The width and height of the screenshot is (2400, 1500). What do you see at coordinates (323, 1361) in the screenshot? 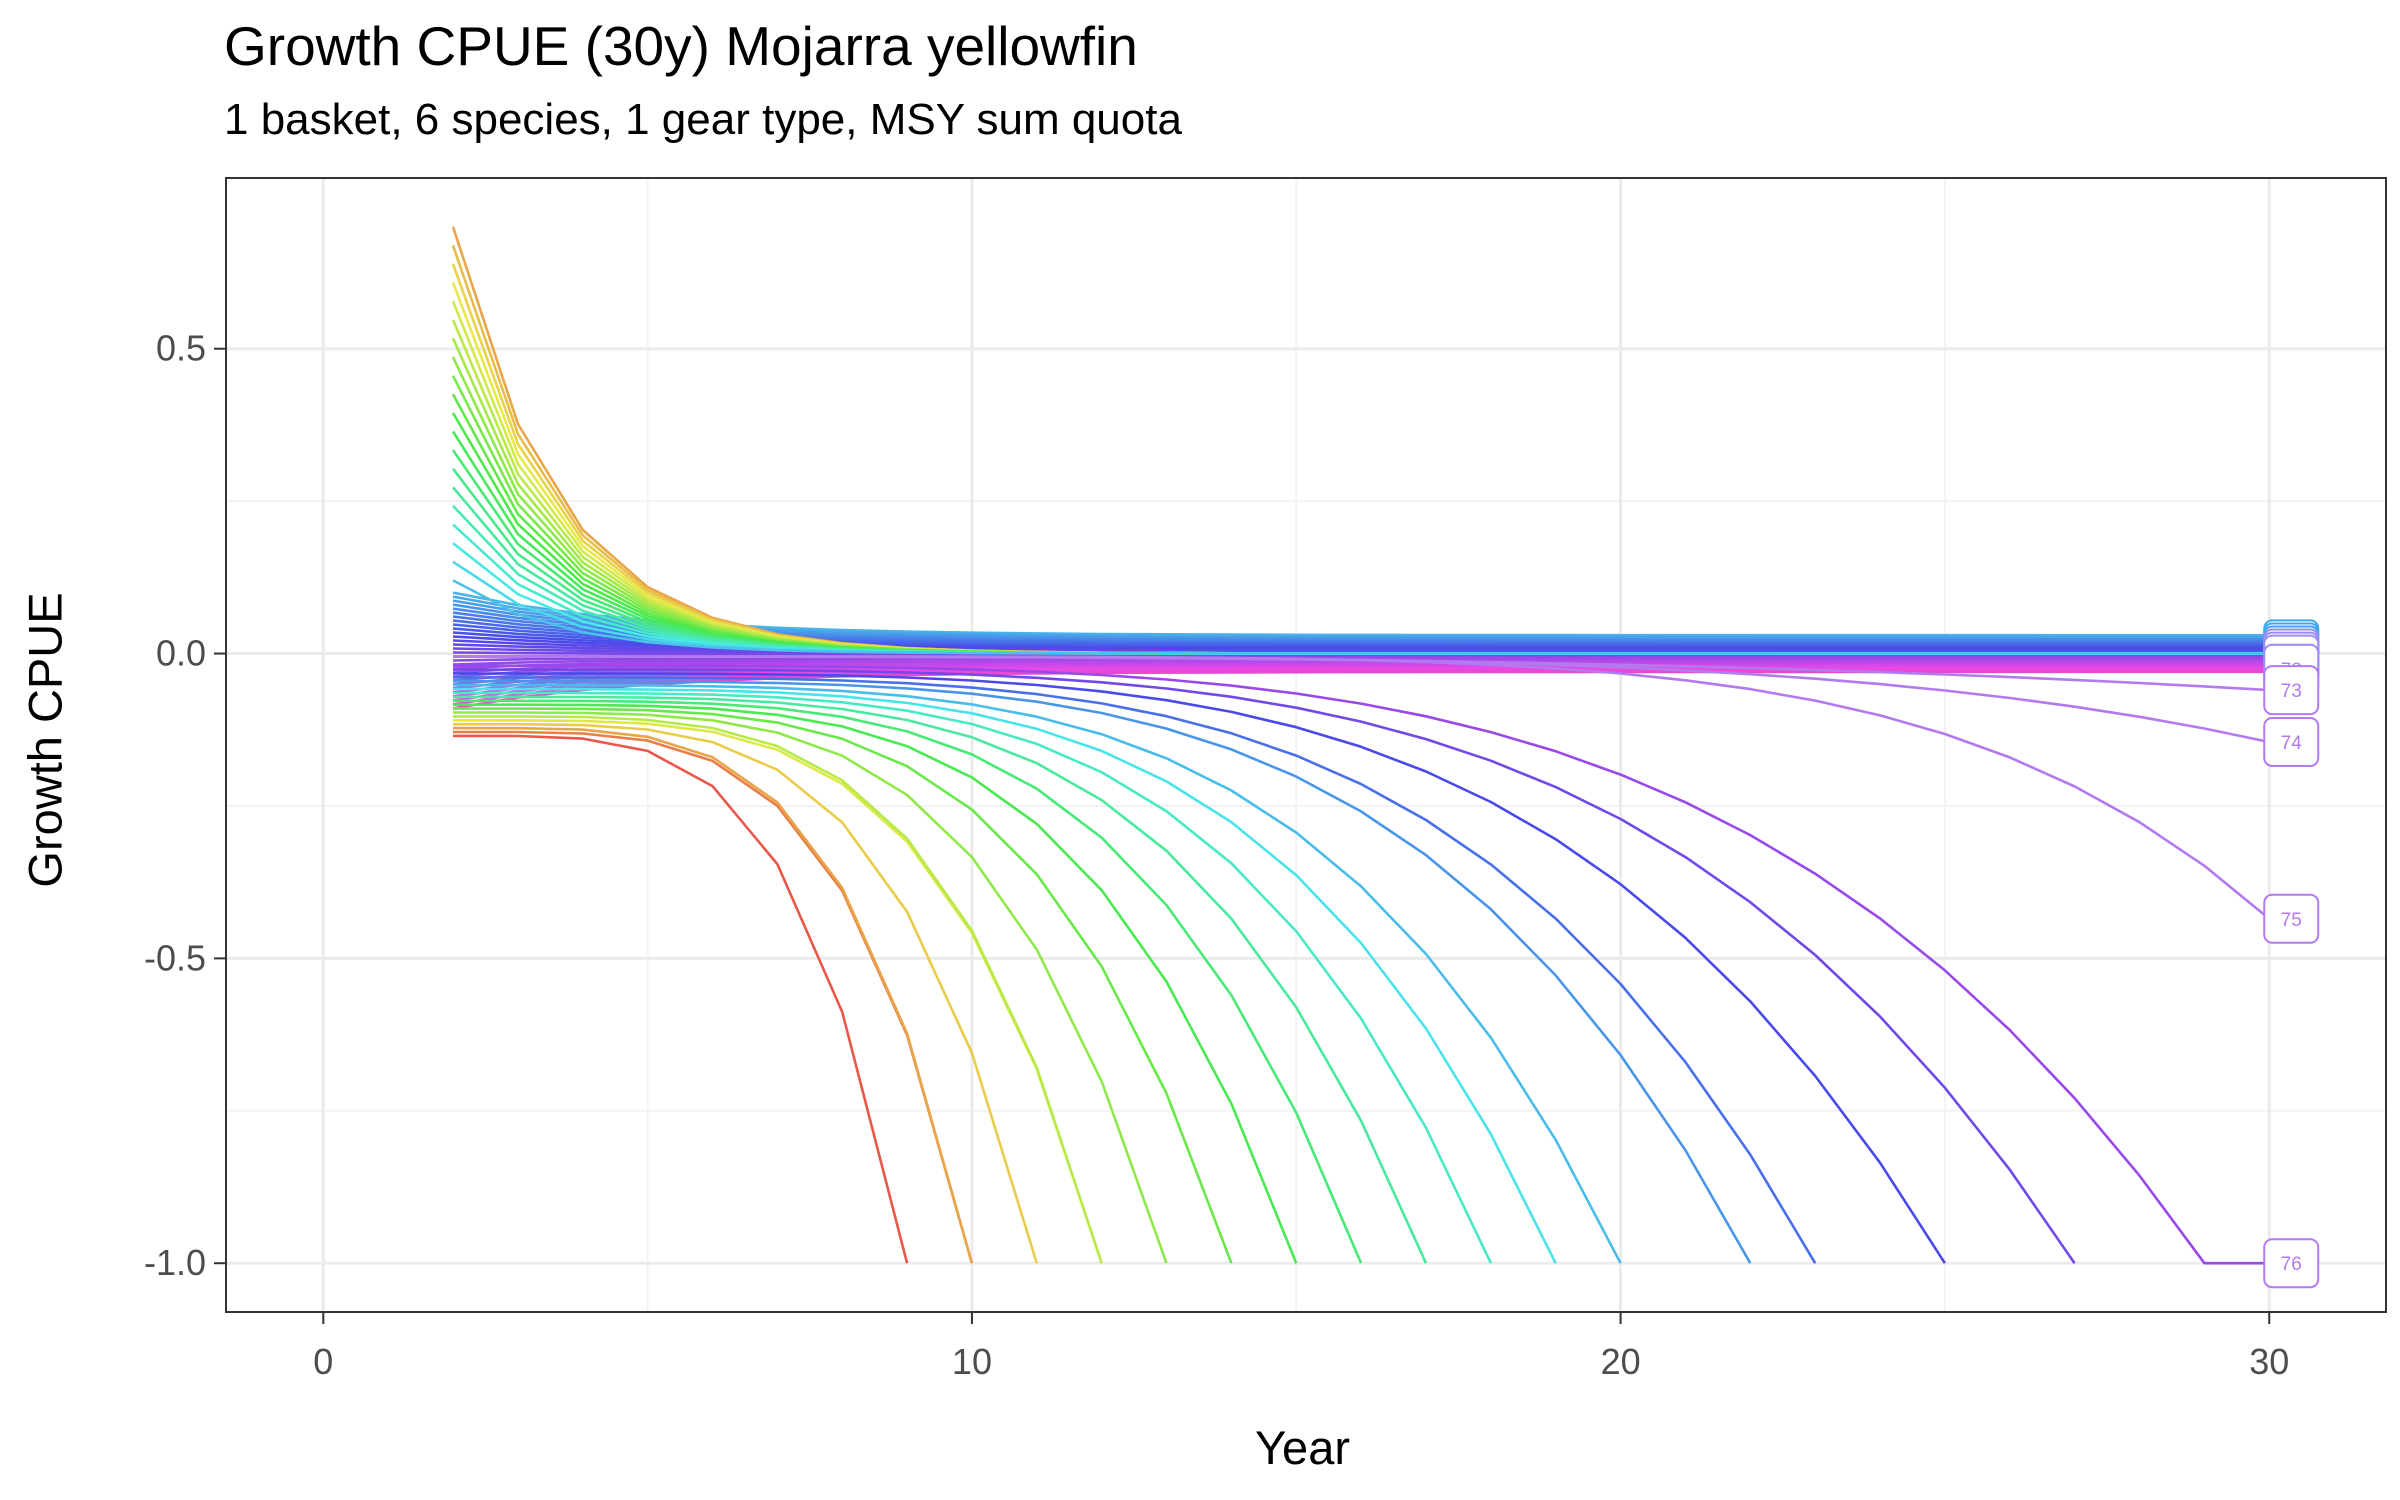
I see `x-tick-label: 0` at bounding box center [323, 1361].